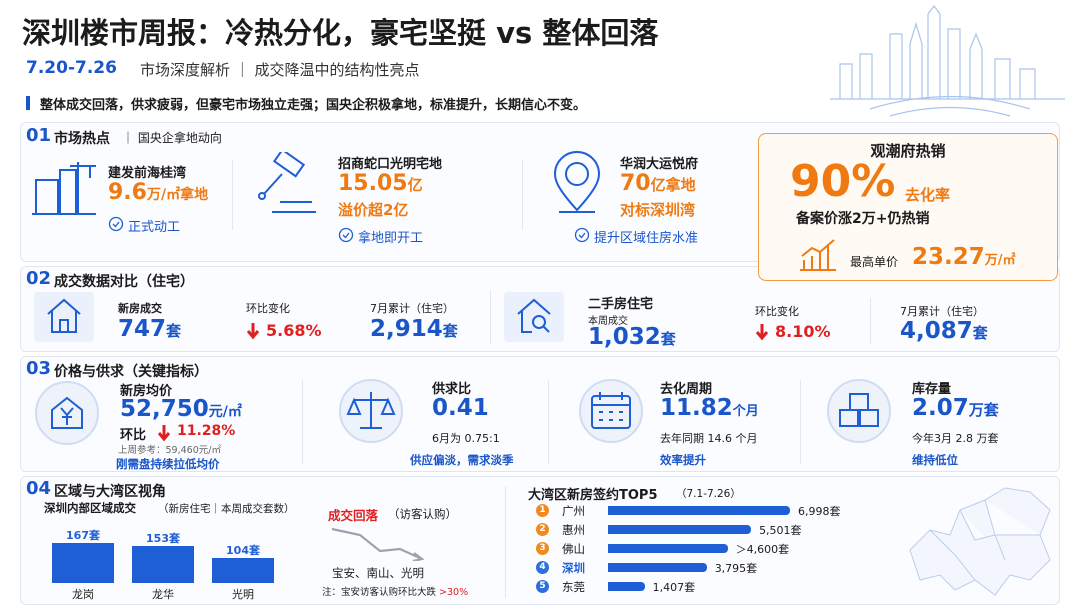  I want to click on section-number: 03, so click(39, 368).